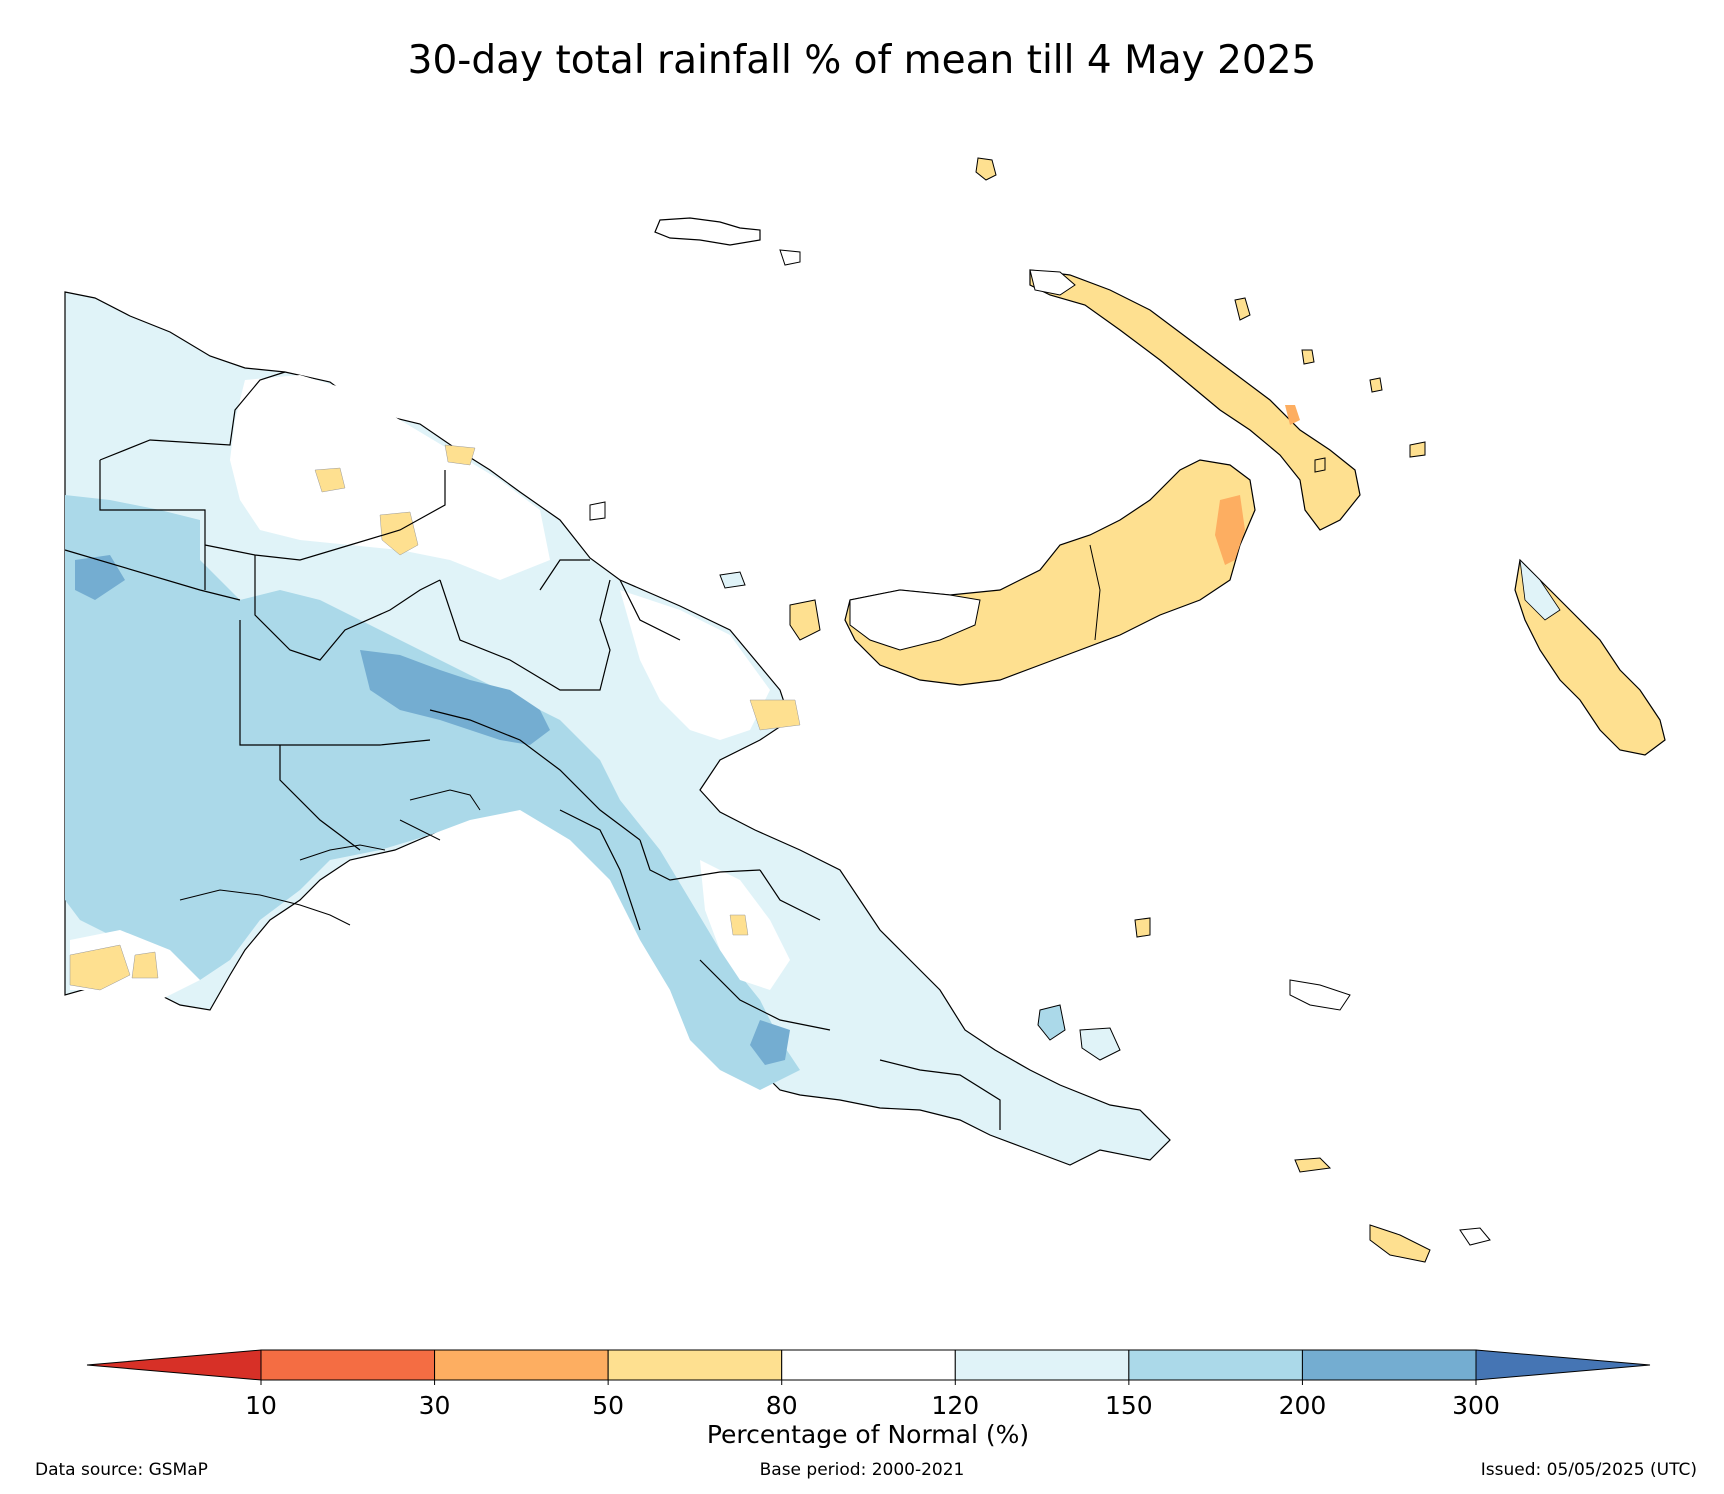 Image resolution: width=1724 pixels, height=1494 pixels. I want to click on island-n2, so click(1308, 357).